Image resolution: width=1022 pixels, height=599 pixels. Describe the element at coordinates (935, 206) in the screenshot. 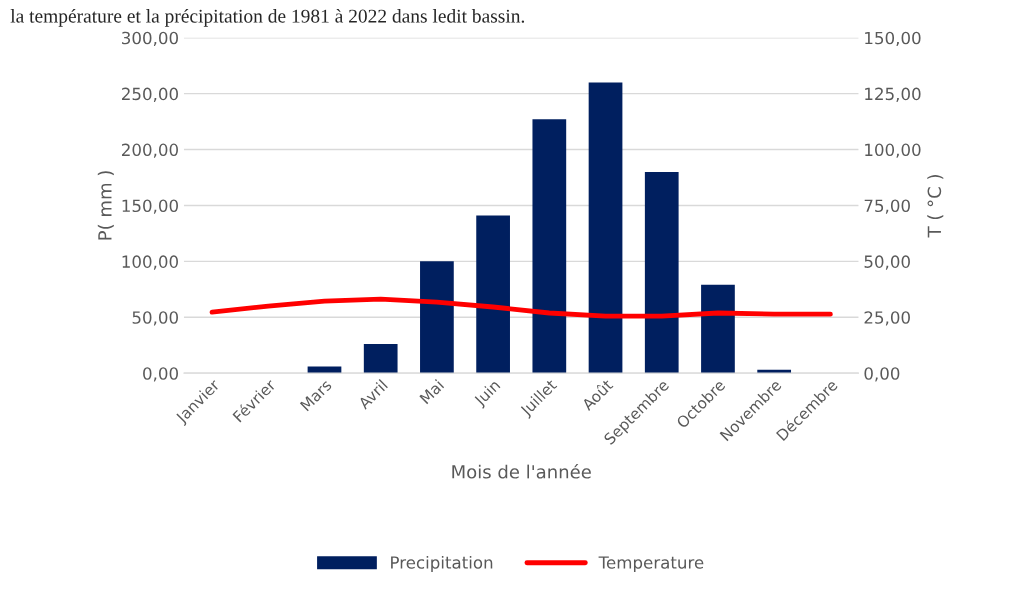

I see `y2-axis-title: T ( °C )` at that location.